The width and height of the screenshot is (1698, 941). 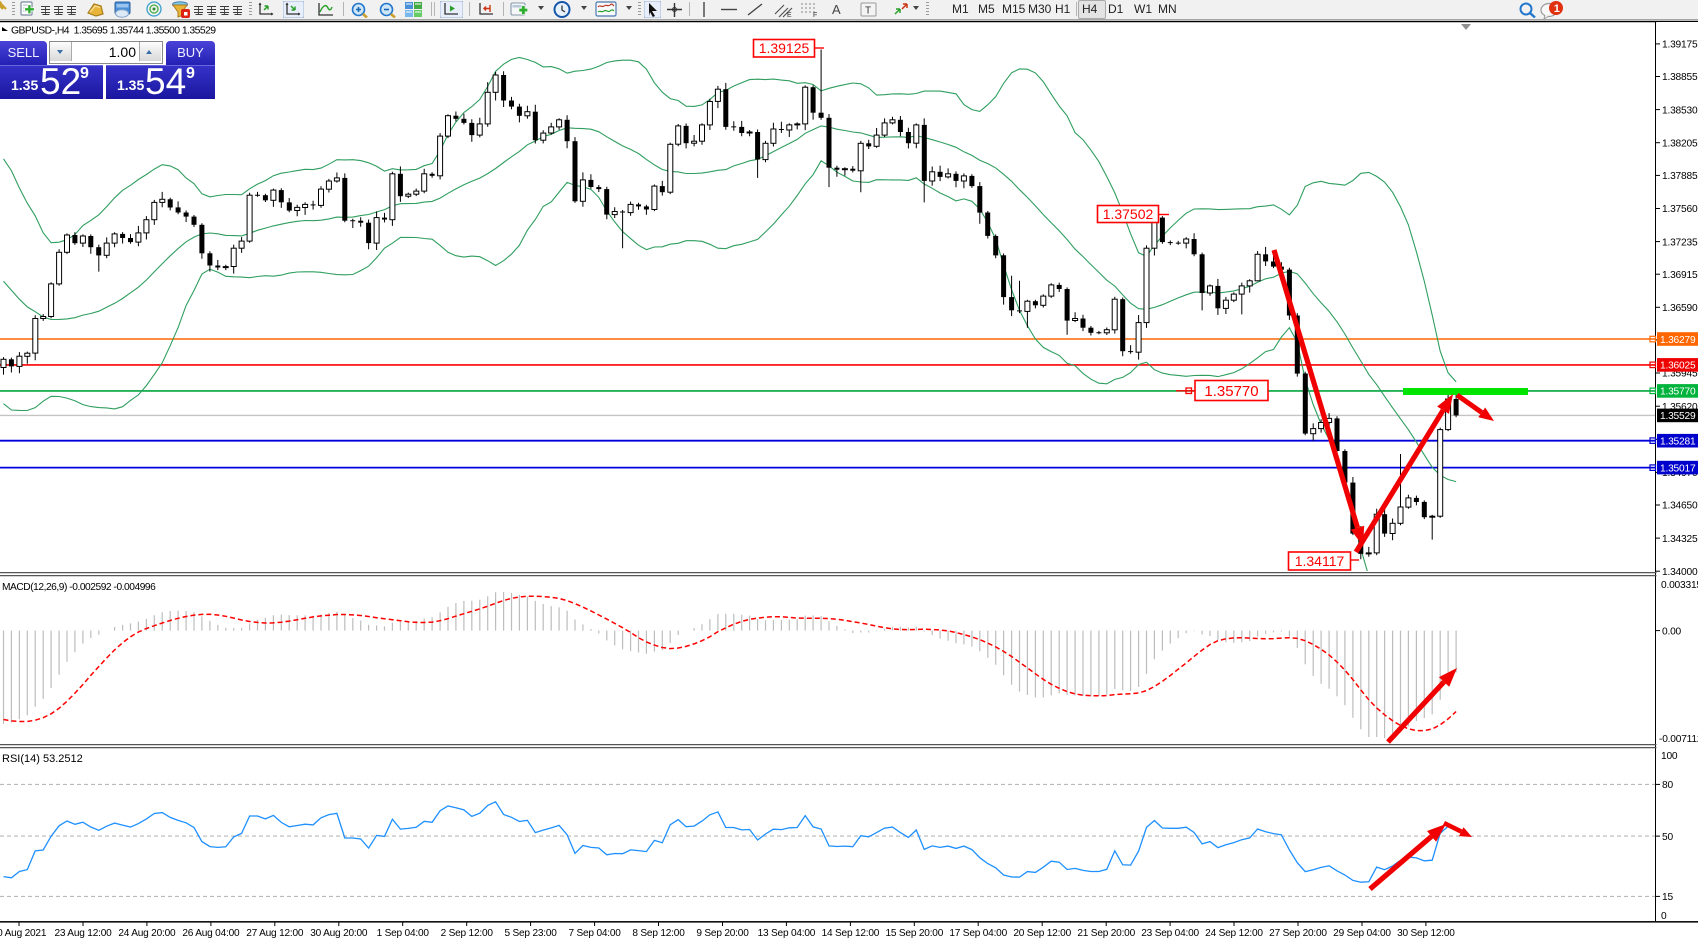 I want to click on svg-text: 0, so click(x=1664, y=916).